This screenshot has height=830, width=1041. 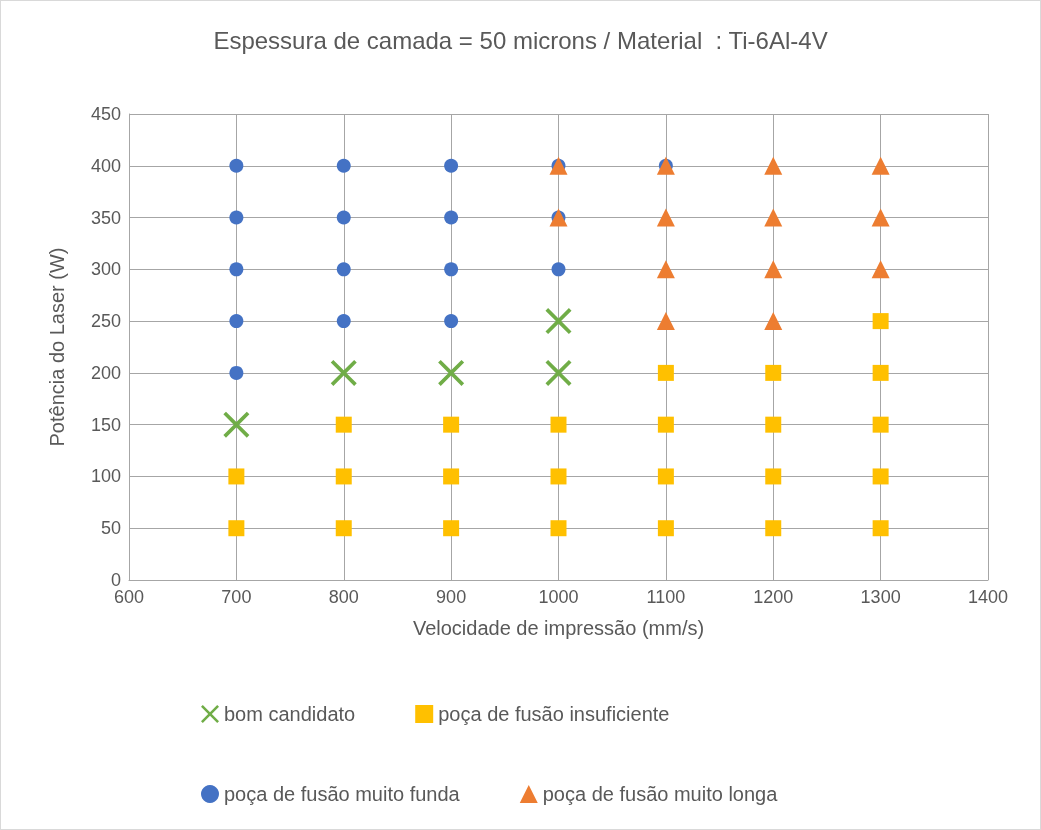 What do you see at coordinates (342, 794) in the screenshot?
I see `legend-label: poça de fusão muito funda` at bounding box center [342, 794].